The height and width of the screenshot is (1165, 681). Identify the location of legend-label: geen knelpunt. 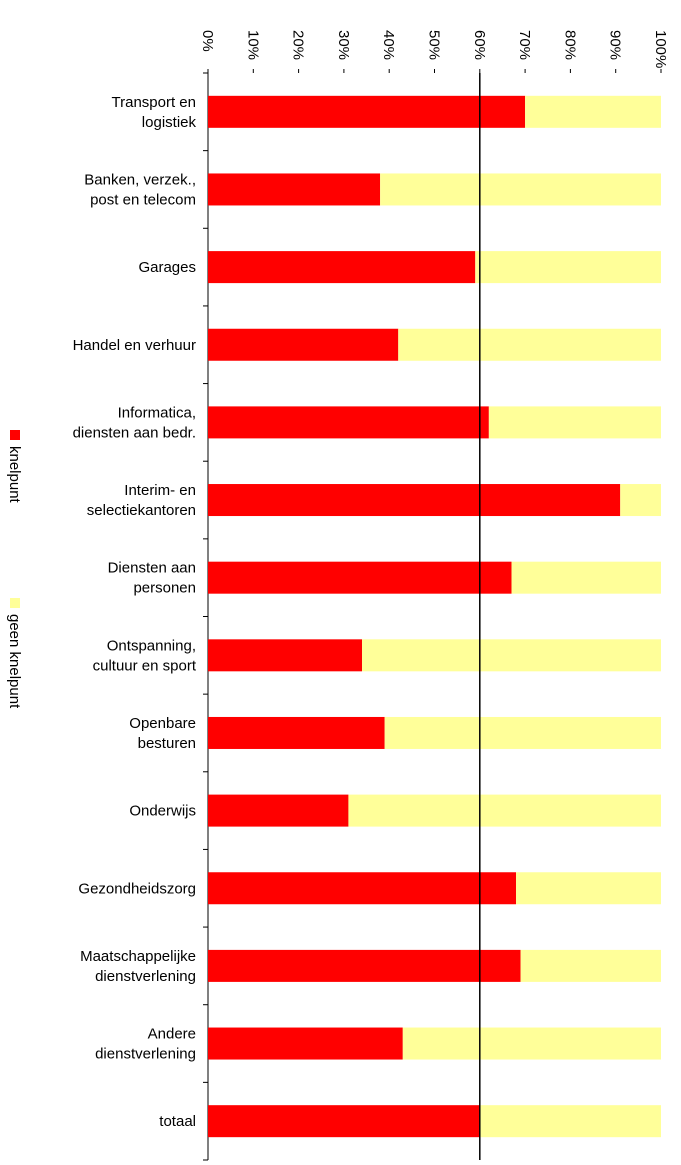
(14, 661).